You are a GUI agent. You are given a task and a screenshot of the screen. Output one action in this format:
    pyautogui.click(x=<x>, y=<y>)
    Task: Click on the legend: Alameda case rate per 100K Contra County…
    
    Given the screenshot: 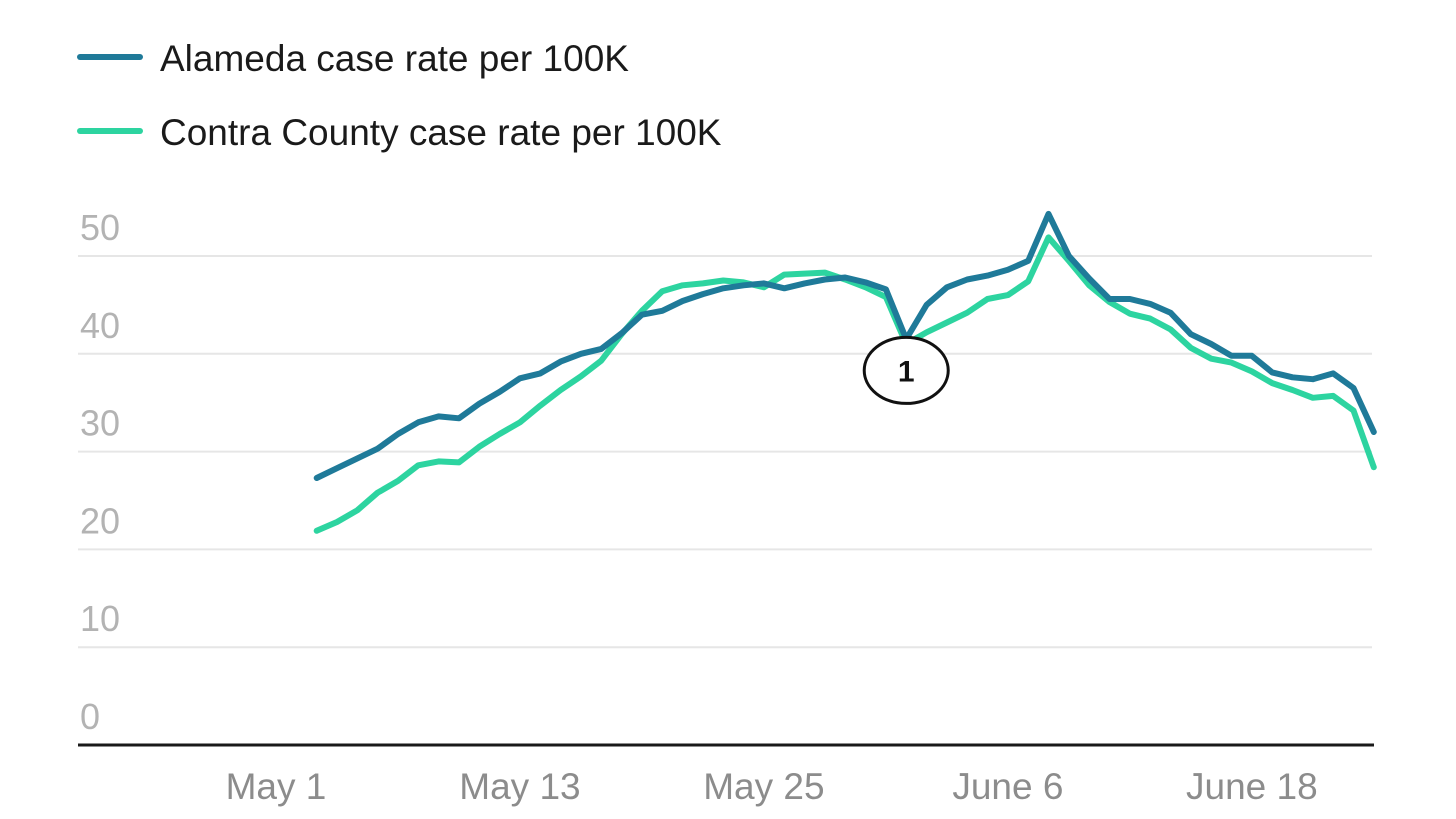 What is the action you would take?
    pyautogui.click(x=399, y=95)
    